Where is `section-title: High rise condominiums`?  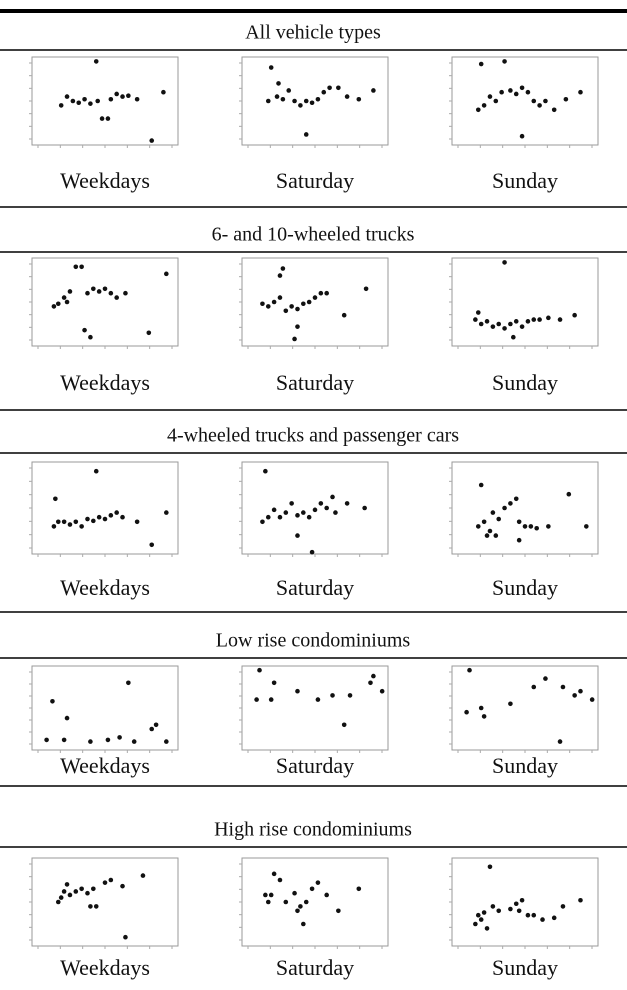 section-title: High rise condominiums is located at coordinates (313, 830).